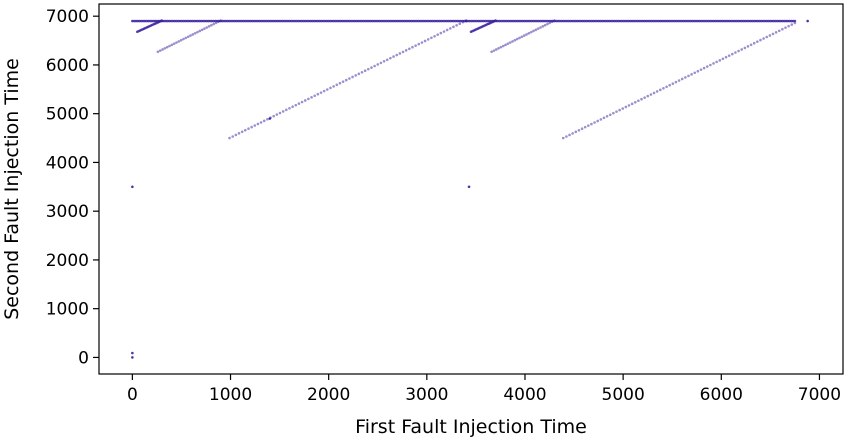 Image resolution: width=849 pixels, height=440 pixels. Describe the element at coordinates (67, 163) in the screenshot. I see `y-tick-label: 4000` at that location.